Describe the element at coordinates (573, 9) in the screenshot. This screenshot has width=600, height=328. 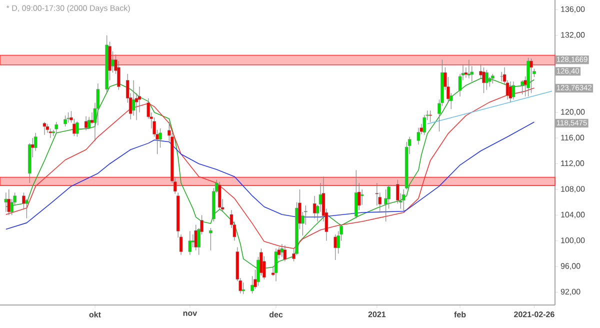
I see `y-tick-label: 136,00` at that location.